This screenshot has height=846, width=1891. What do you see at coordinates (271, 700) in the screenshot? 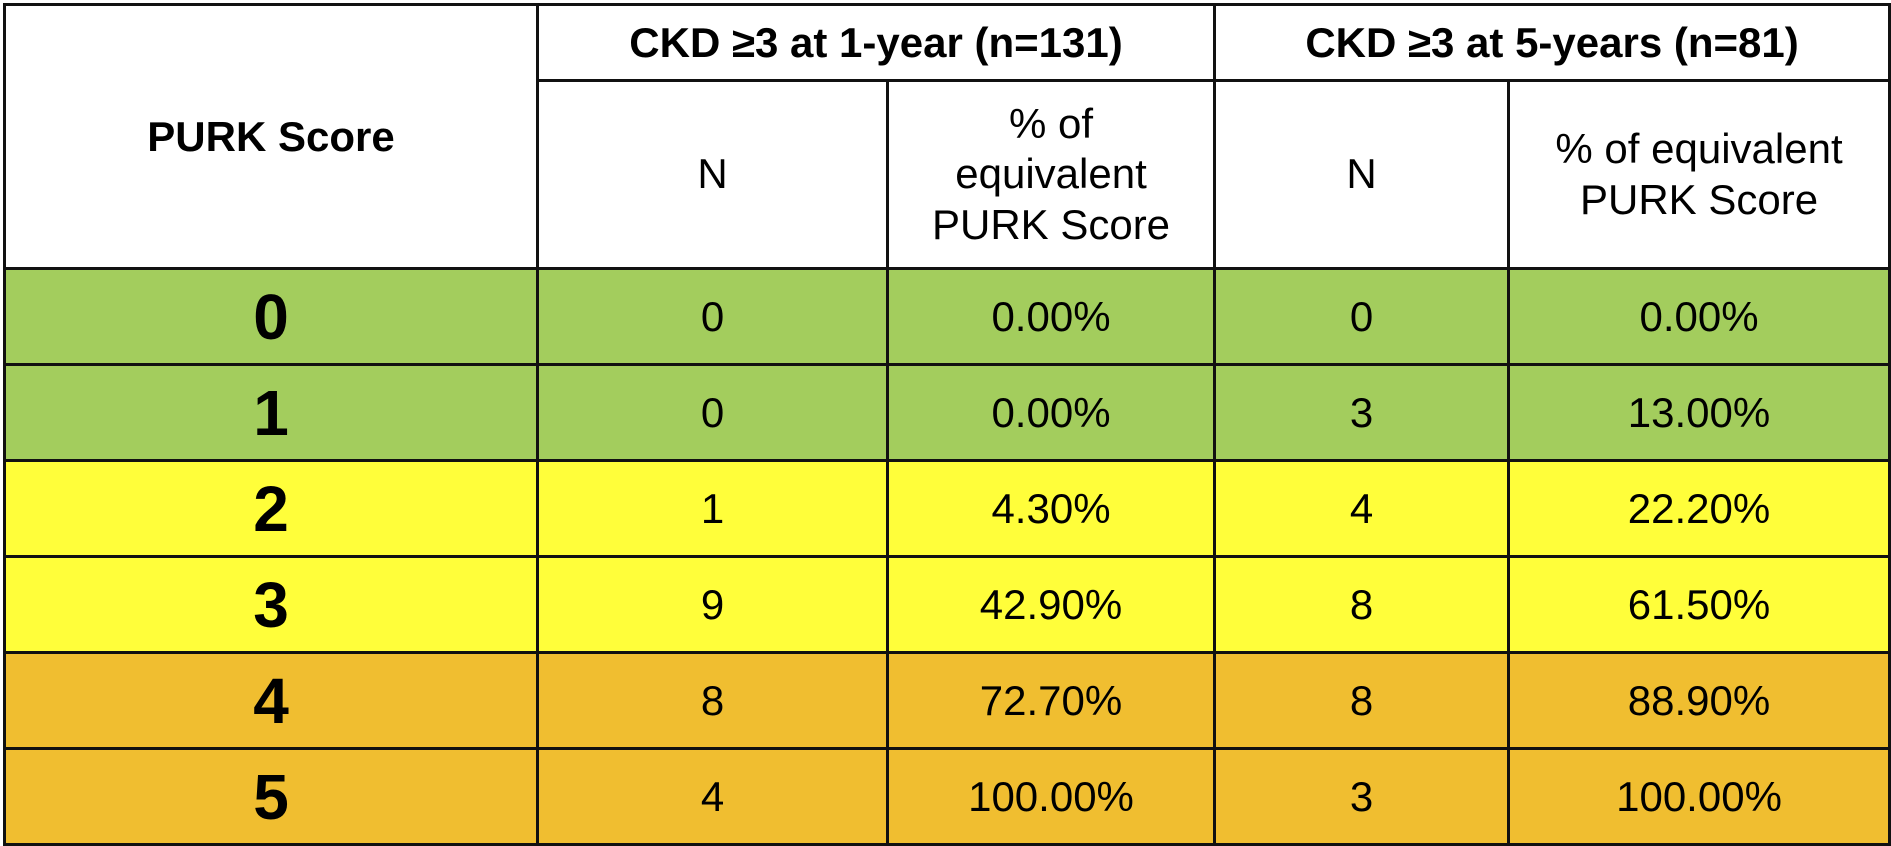
I see `cell-purk-score: 4` at bounding box center [271, 700].